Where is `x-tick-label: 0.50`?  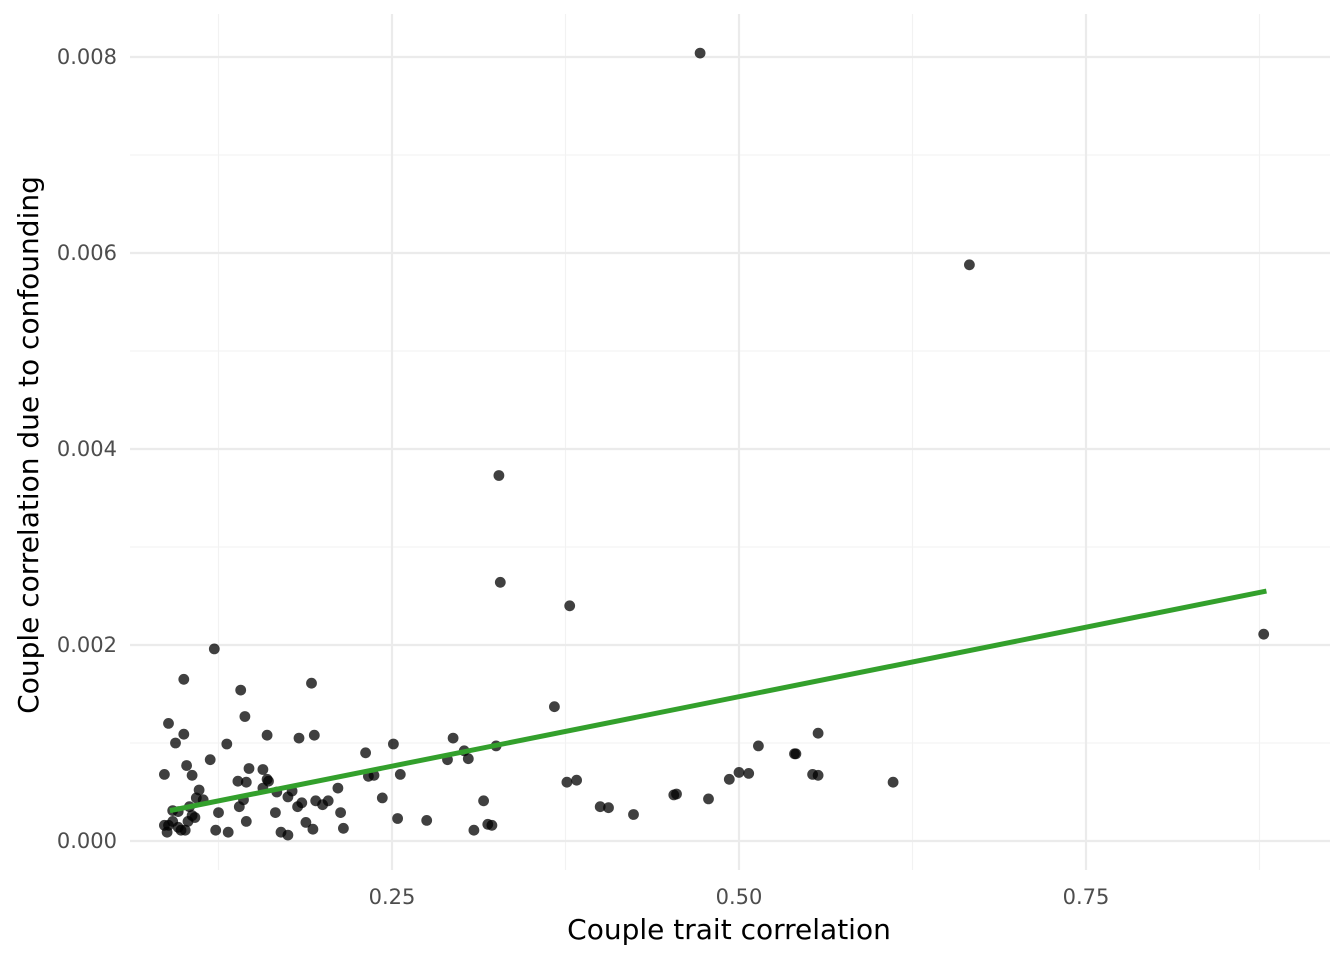
x-tick-label: 0.50 is located at coordinates (739, 897).